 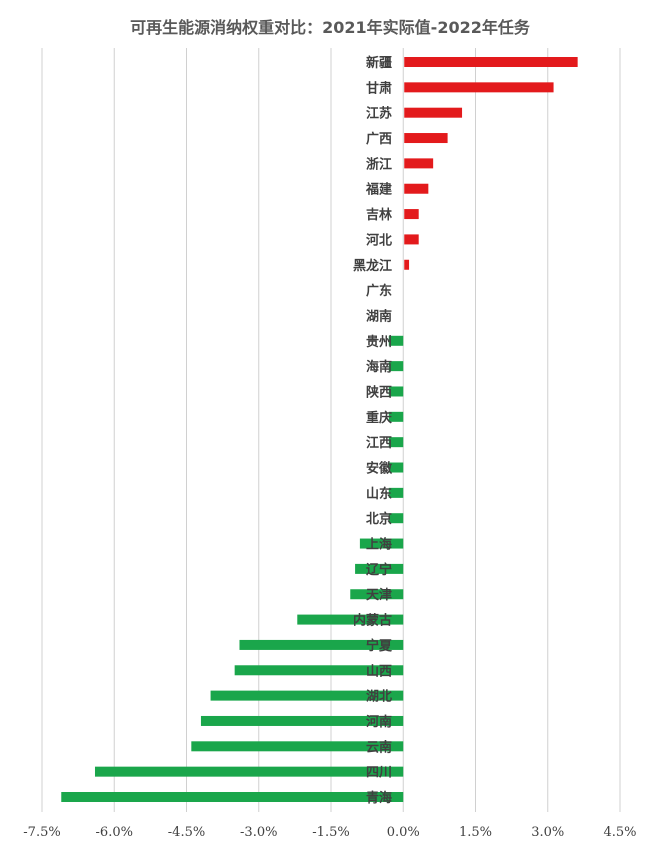 I want to click on category-label: 四川, so click(x=379, y=773).